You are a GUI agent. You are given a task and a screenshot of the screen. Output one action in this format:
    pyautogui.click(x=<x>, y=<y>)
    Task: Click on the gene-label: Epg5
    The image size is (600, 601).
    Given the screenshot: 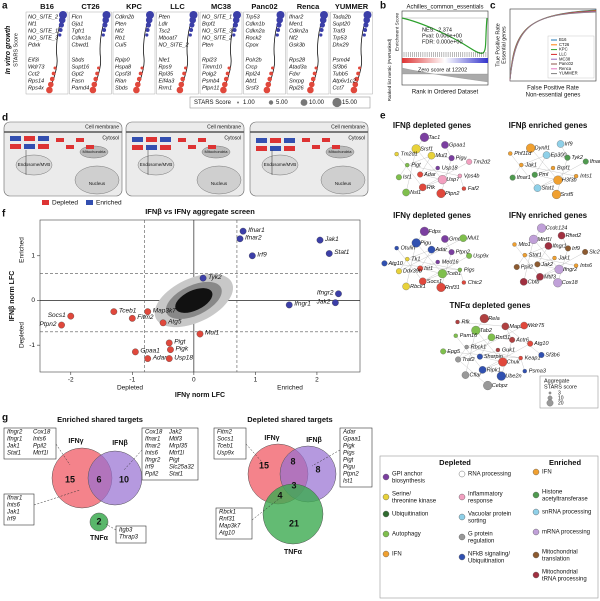 What is the action you would take?
    pyautogui.click(x=454, y=352)
    